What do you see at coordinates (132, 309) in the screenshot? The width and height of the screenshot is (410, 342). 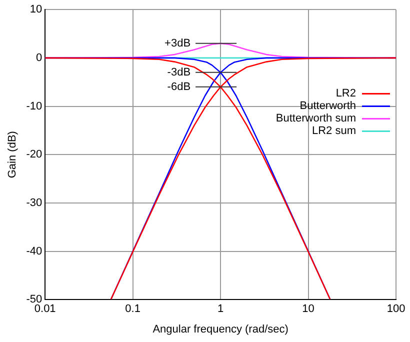 I see `x-tick-label: 0.1` at bounding box center [132, 309].